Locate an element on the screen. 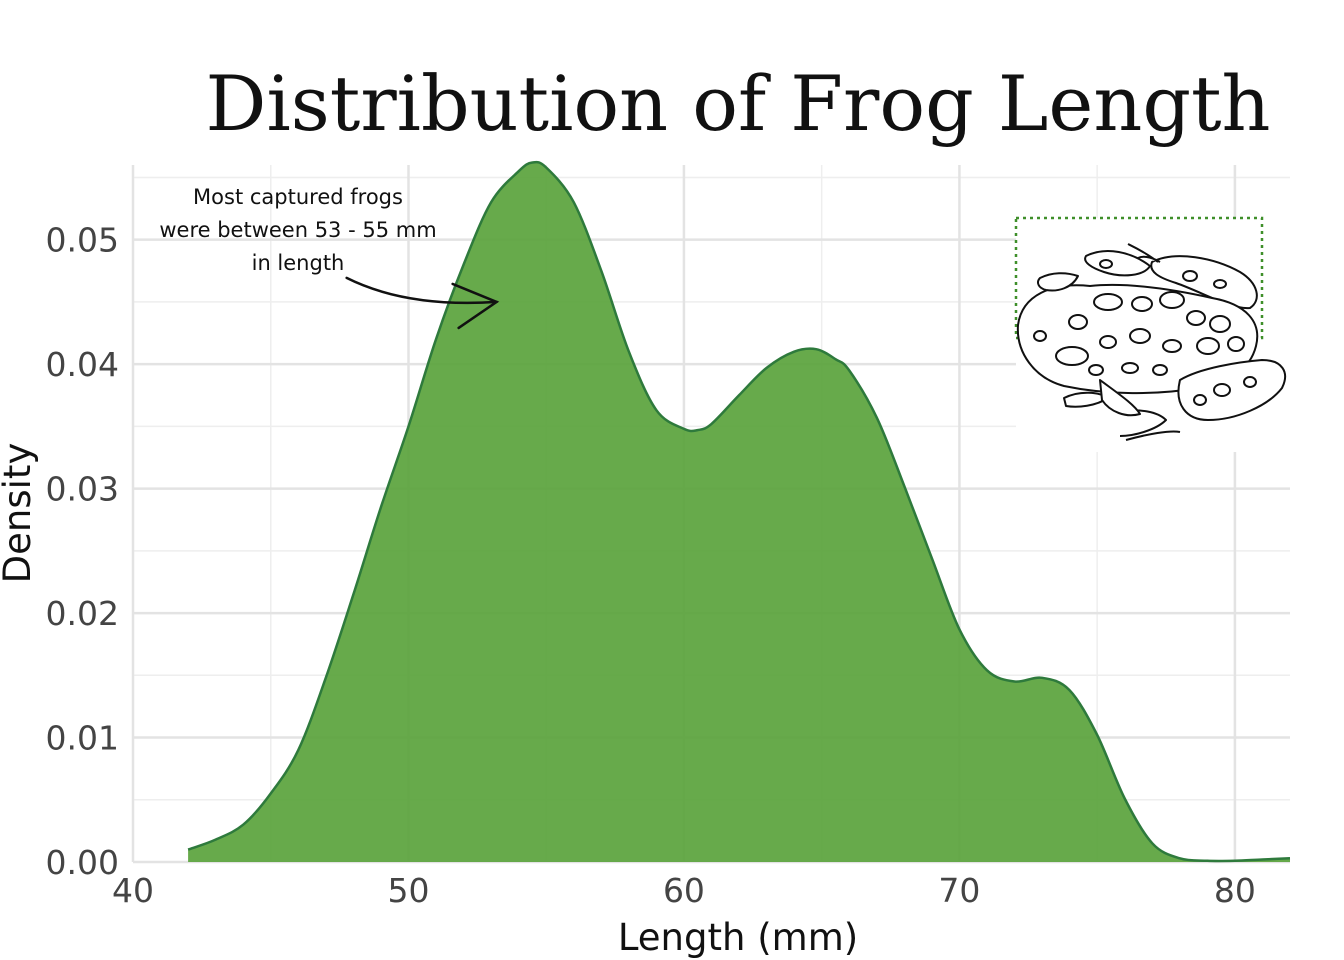  y-tick-label: 0.04 is located at coordinates (82, 364).